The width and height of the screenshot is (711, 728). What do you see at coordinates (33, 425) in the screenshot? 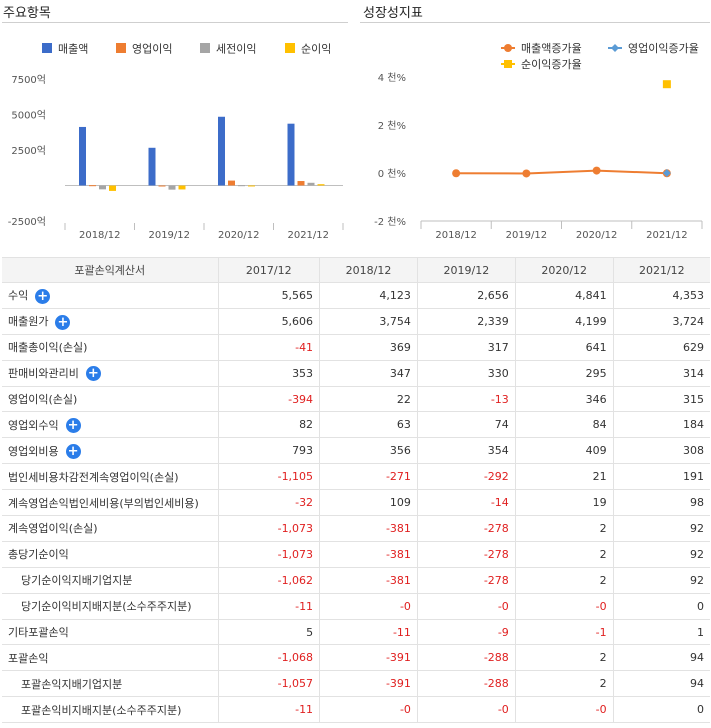
I see `row-label: 영업외수익` at bounding box center [33, 425].